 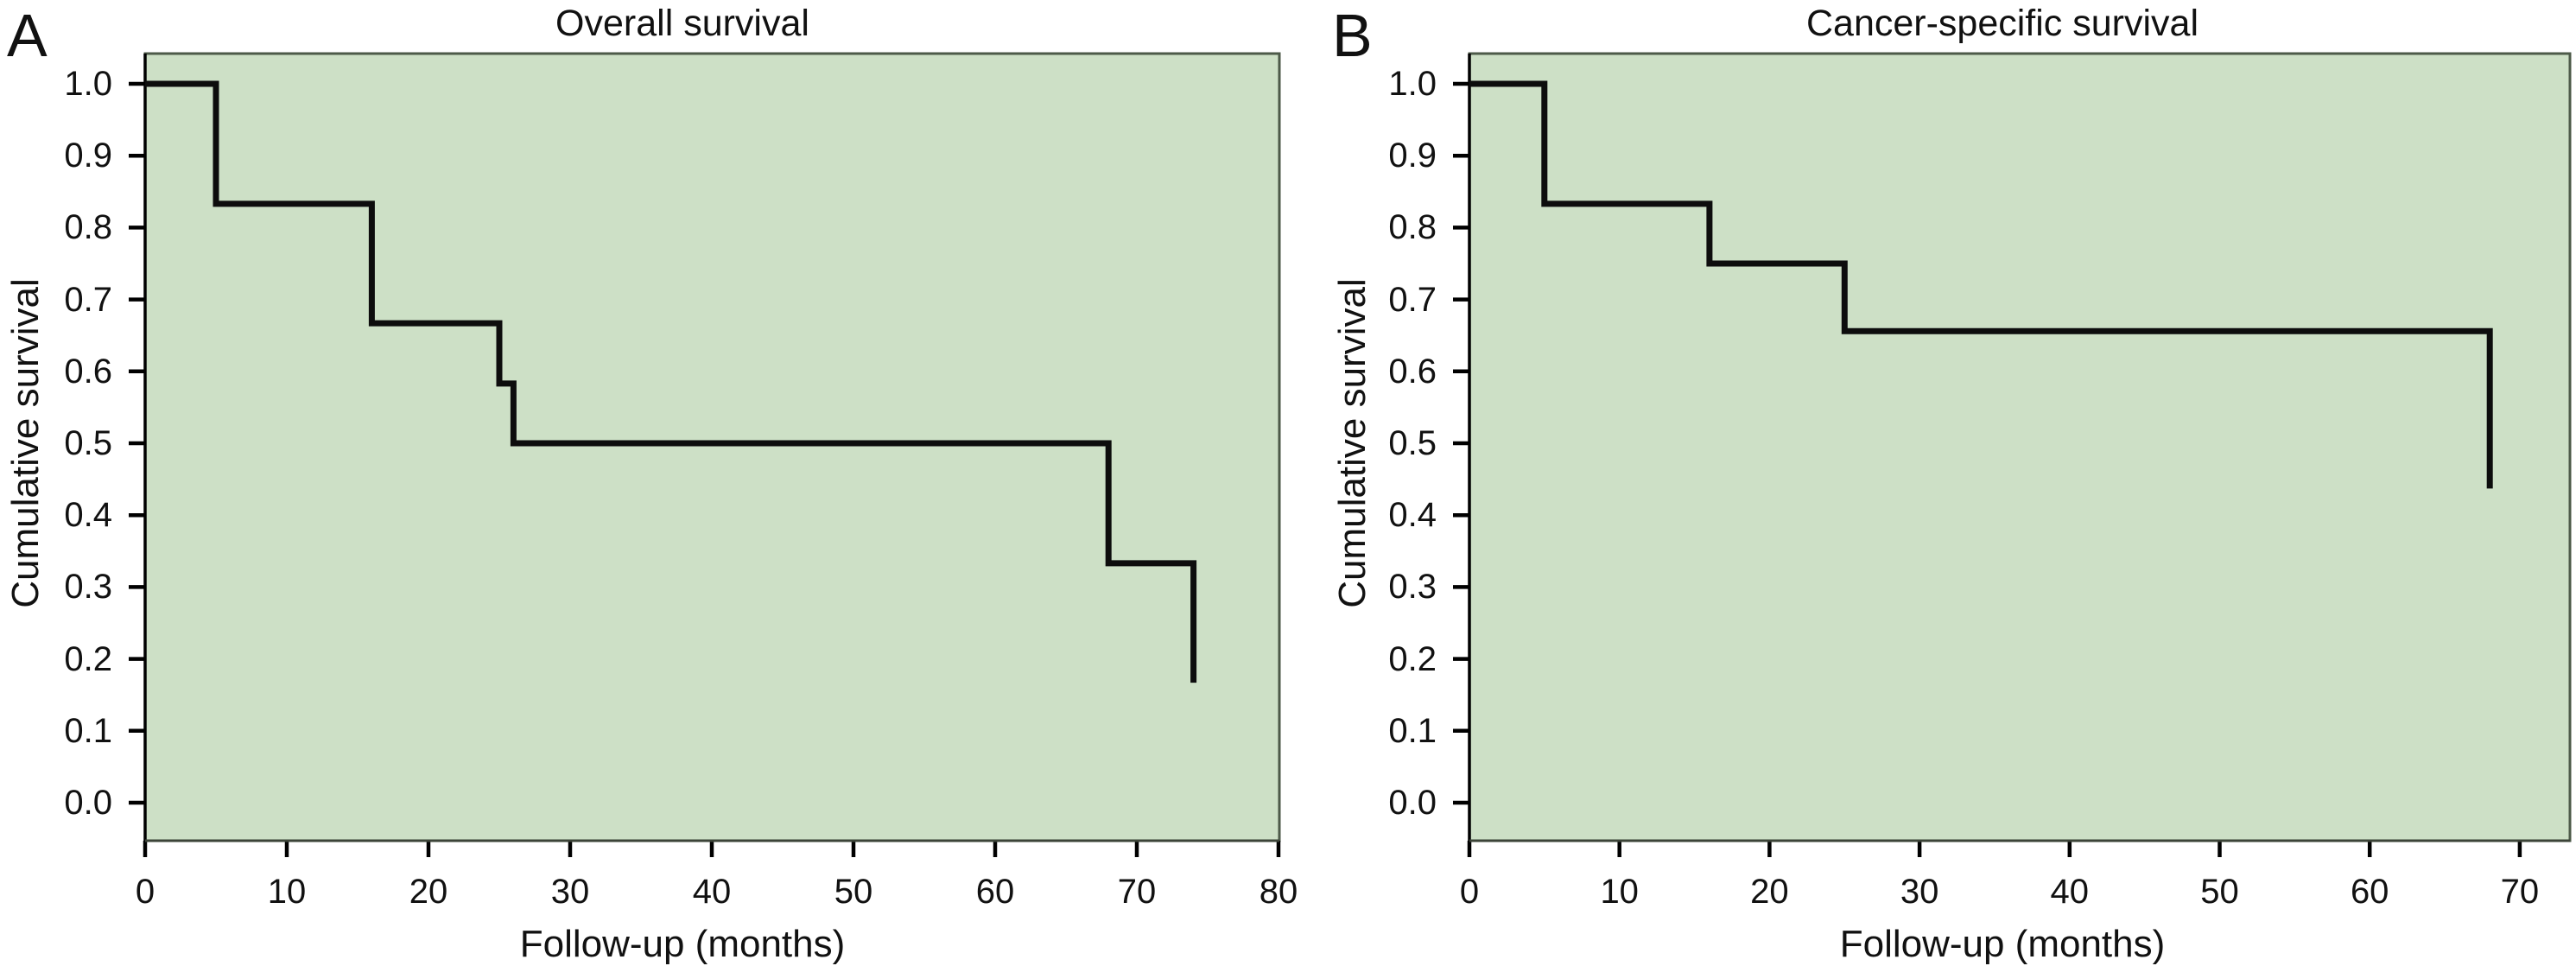 I want to click on y-tick-label-b: 0.0, so click(x=1412, y=803).